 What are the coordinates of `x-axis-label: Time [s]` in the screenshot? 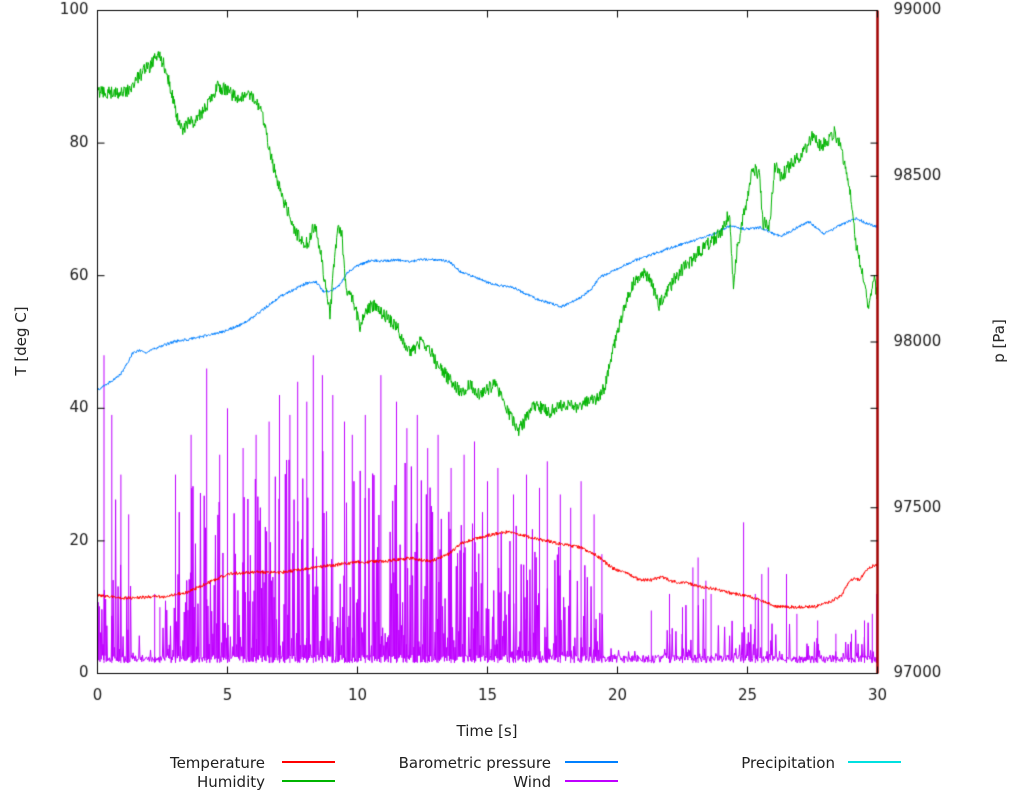 It's located at (487, 731).